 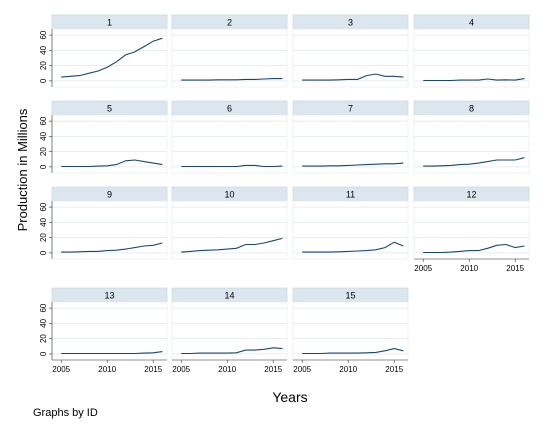 I want to click on panel-12: 12 2005 2010 2015, so click(x=471, y=229).